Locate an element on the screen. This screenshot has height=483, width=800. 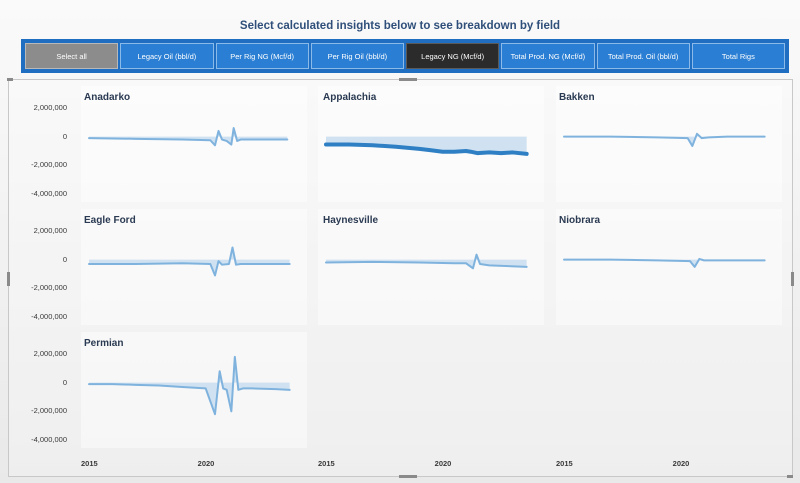
line-chart-haynesville is located at coordinates (430, 274).